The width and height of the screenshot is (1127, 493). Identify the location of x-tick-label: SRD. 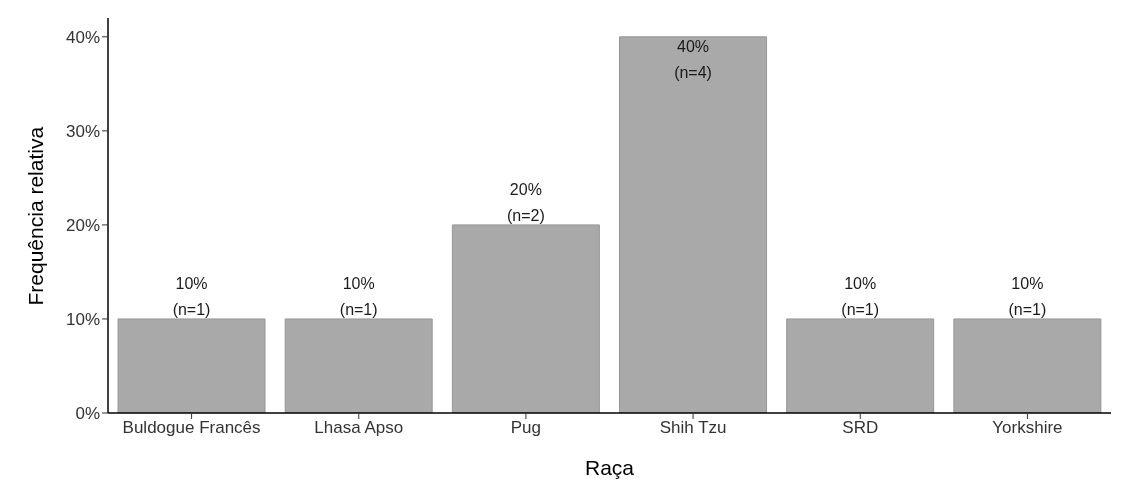
(860, 428).